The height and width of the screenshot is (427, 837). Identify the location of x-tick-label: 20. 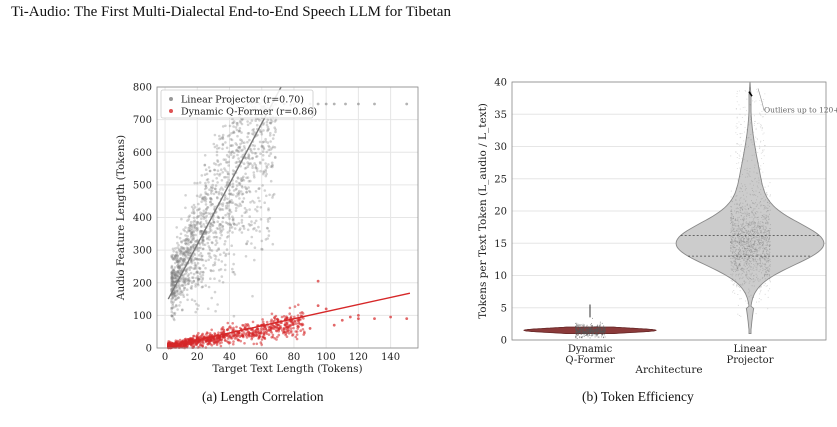
(197, 357).